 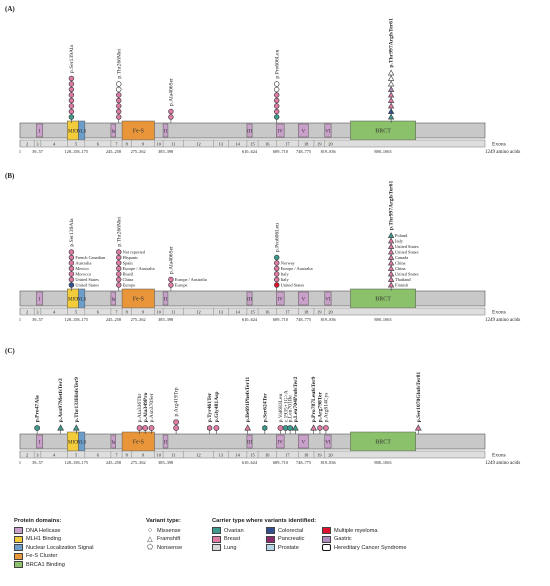 What do you see at coordinates (277, 63) in the screenshot?
I see `variant-label: p.Pro606Leu` at bounding box center [277, 63].